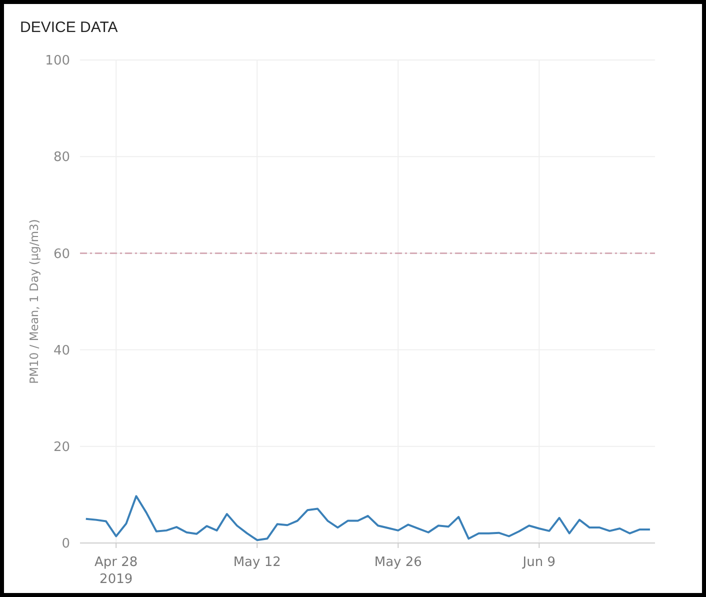 Image resolution: width=706 pixels, height=597 pixels. I want to click on x-tick-label: May 26, so click(398, 562).